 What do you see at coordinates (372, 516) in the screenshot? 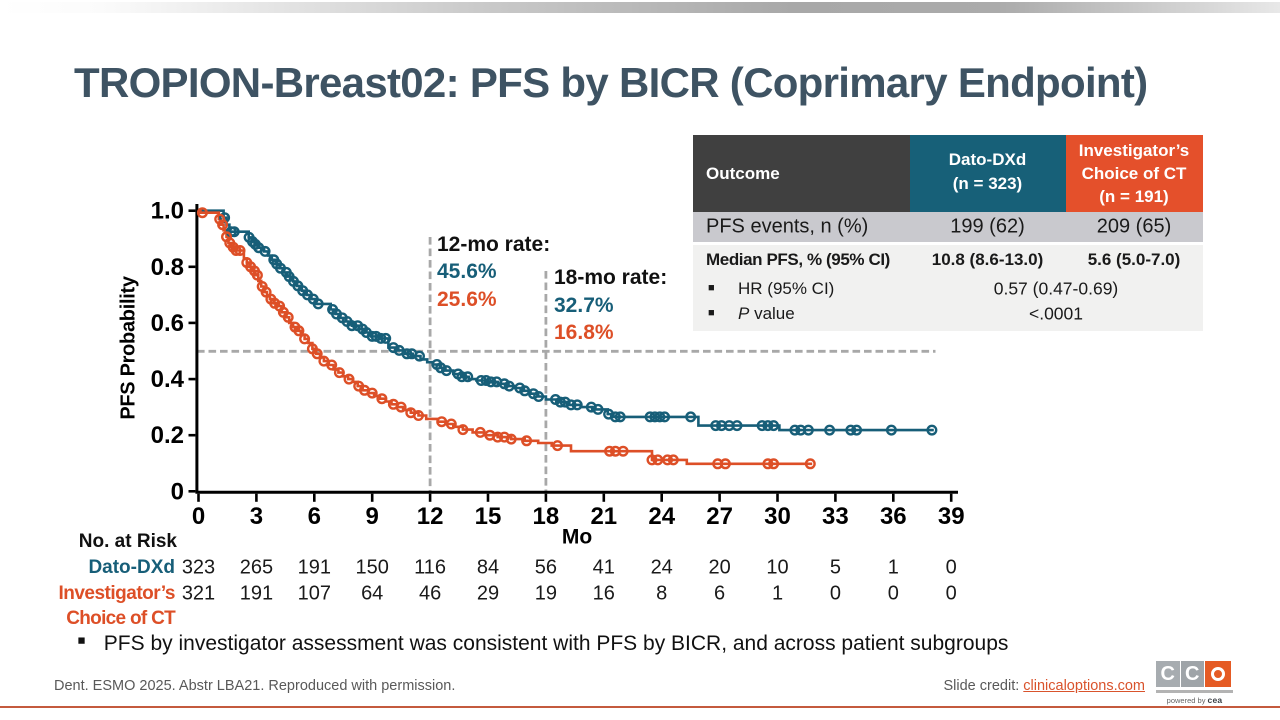
I see `svg-text: 9` at bounding box center [372, 516].